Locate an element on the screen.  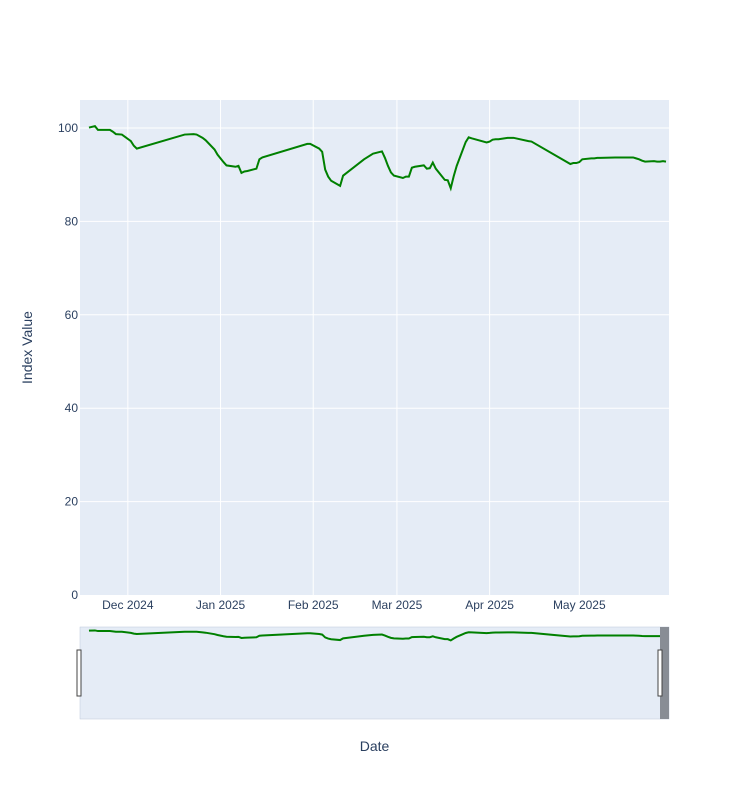
y-tick-label: 40 is located at coordinates (72, 408).